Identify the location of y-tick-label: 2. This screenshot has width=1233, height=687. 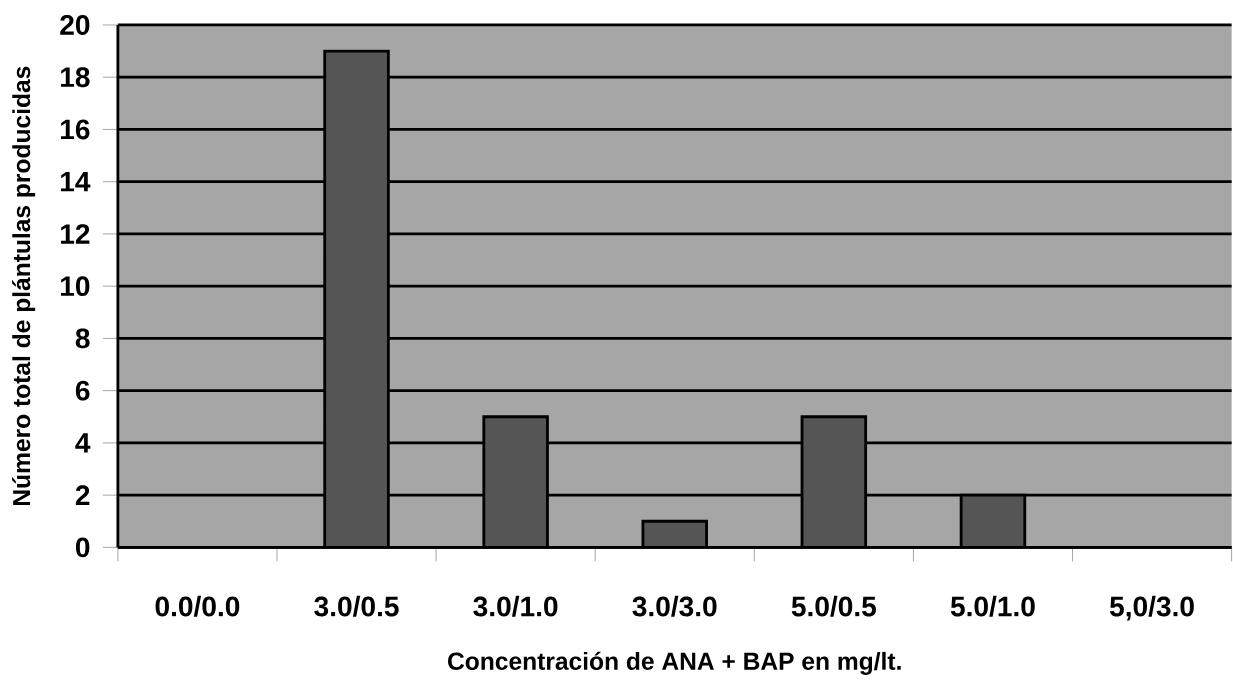
(82, 495).